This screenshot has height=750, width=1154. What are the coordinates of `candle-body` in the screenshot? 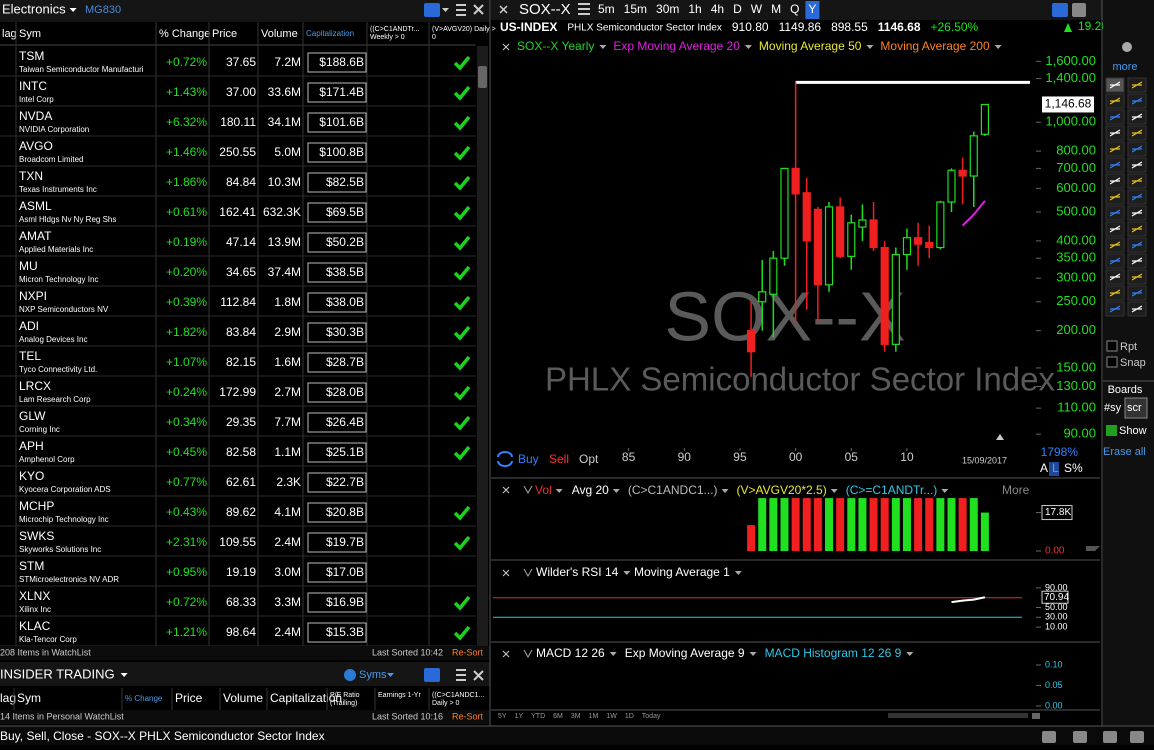 It's located at (829, 246).